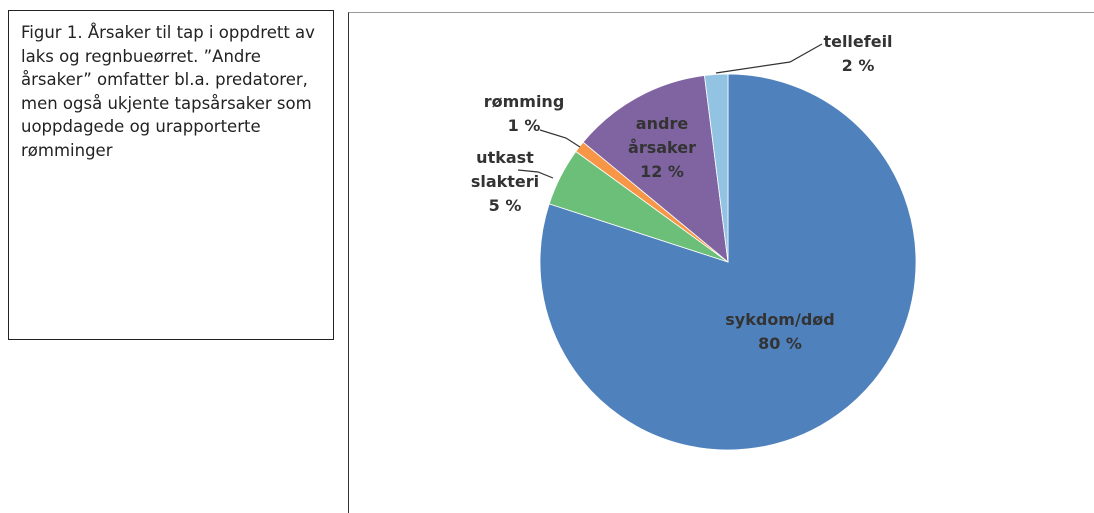 Image resolution: width=1094 pixels, height=513 pixels. Describe the element at coordinates (780, 319) in the screenshot. I see `label-name: sykdom/død` at that location.